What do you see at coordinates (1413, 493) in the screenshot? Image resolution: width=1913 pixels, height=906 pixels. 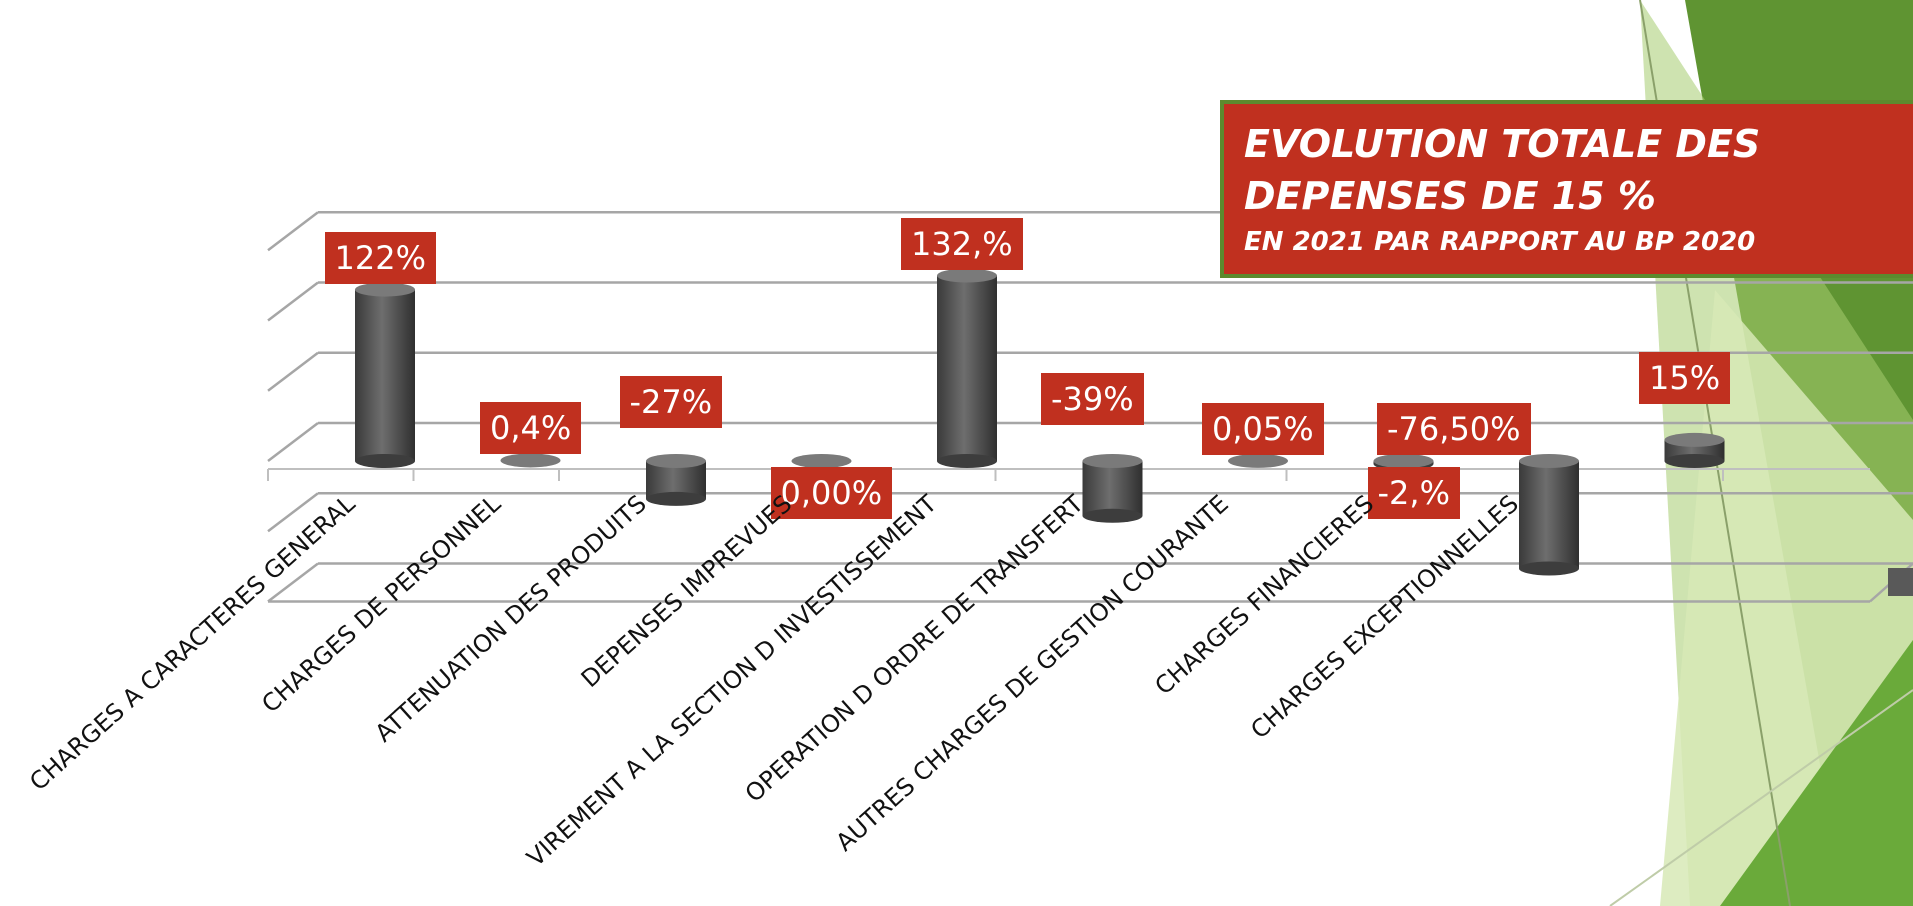 I see `data-label: -2,%` at bounding box center [1413, 493].